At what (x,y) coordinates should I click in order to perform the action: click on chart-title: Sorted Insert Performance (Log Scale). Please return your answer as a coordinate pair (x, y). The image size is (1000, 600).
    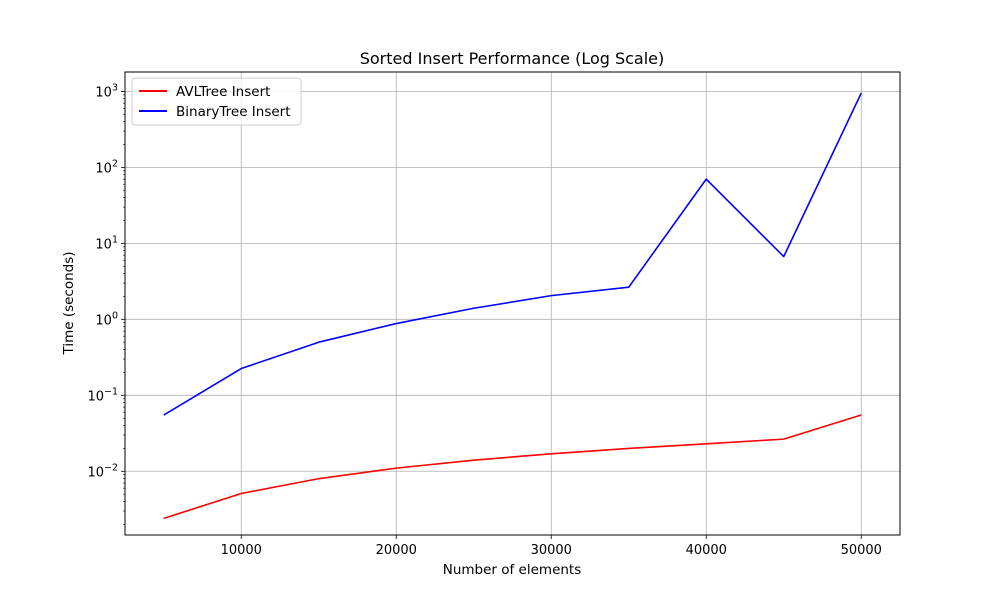
    Looking at the image, I should click on (512, 58).